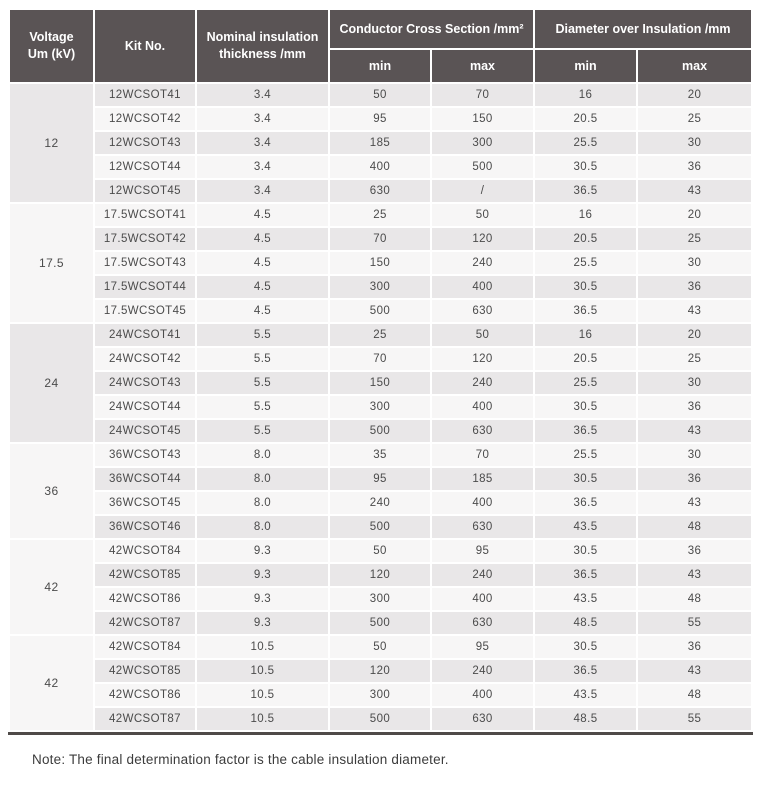 The image size is (763, 791). I want to click on cell-kit: 42WCSOT86, so click(145, 599).